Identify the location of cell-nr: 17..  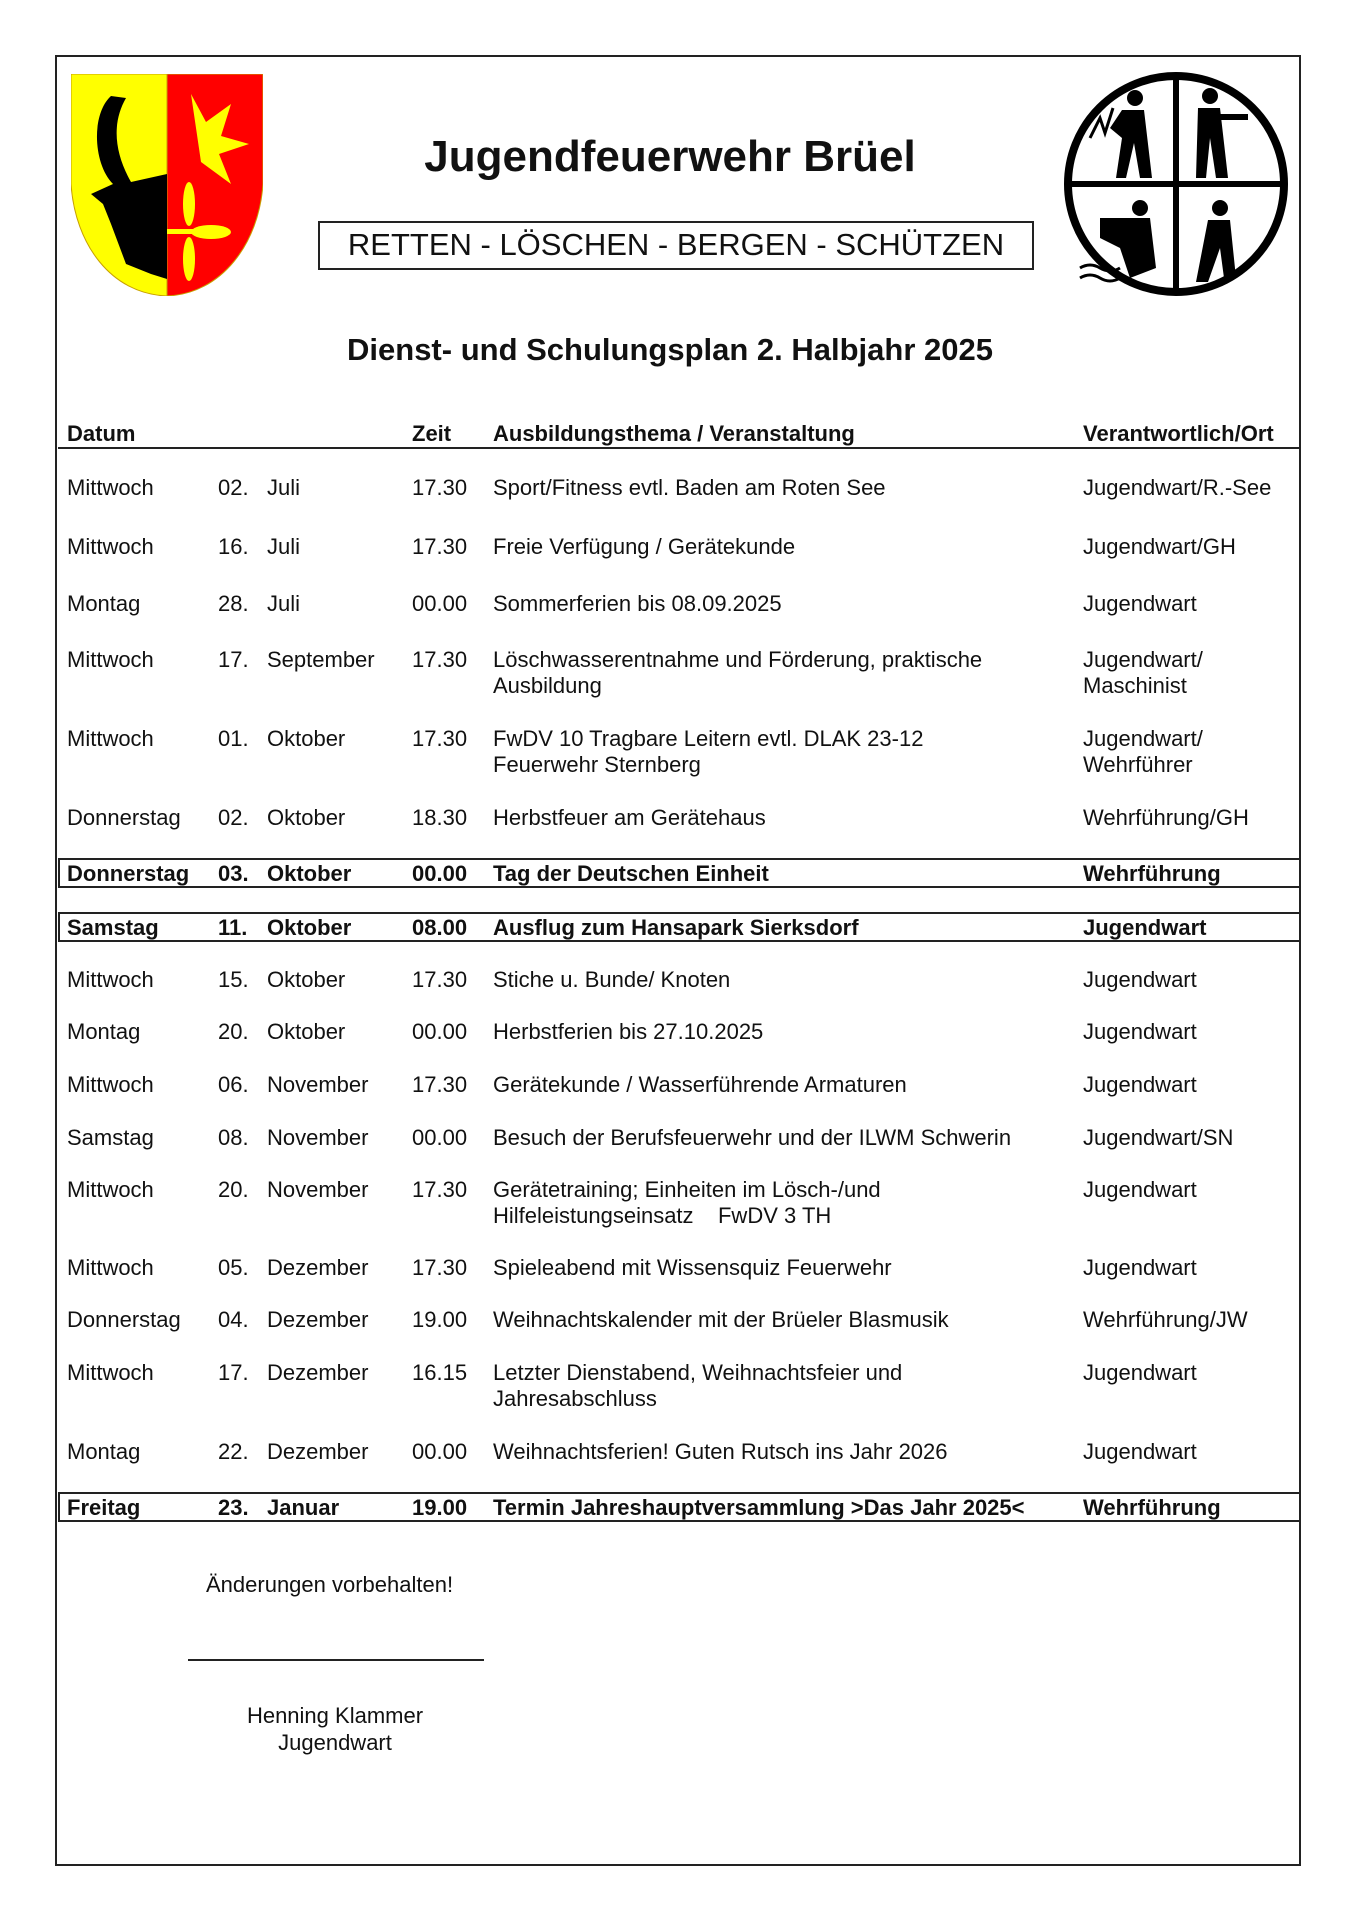
(233, 659).